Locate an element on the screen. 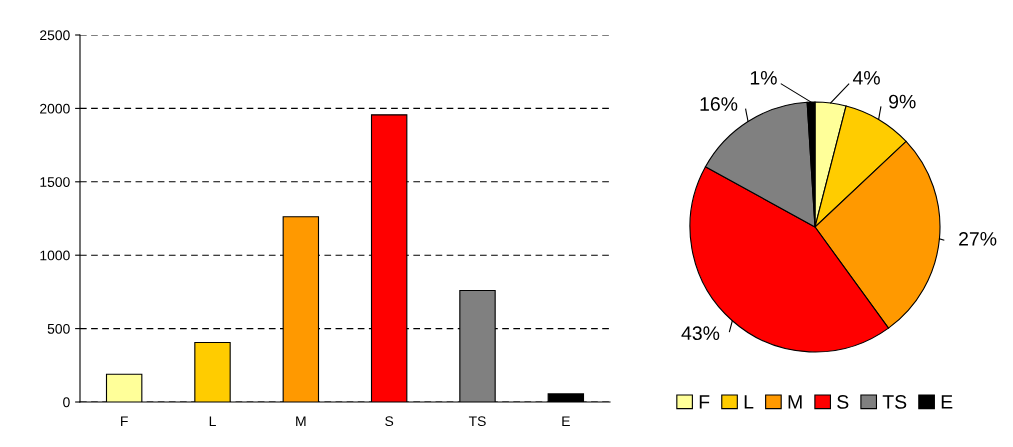 Image resolution: width=1013 pixels, height=447 pixels. y-tick-label: 1500 is located at coordinates (55, 182).